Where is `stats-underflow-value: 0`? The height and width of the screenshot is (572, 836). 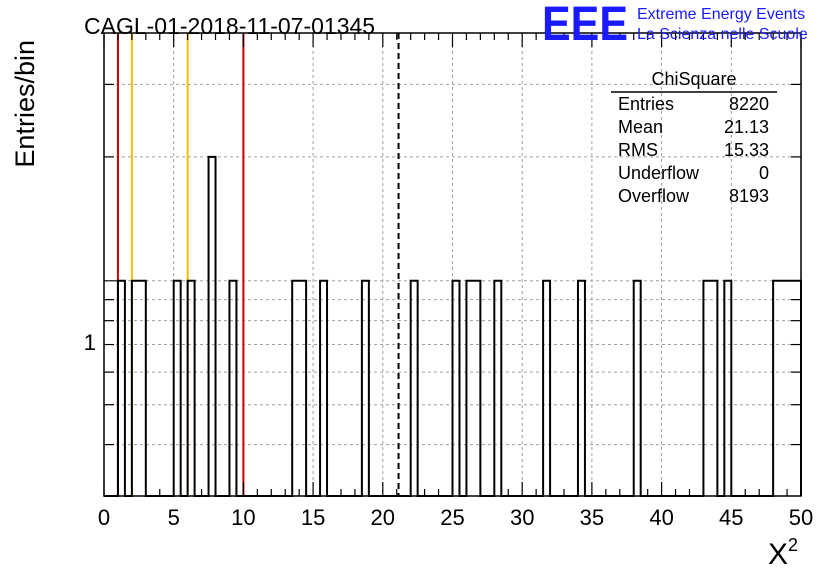
stats-underflow-value: 0 is located at coordinates (764, 173).